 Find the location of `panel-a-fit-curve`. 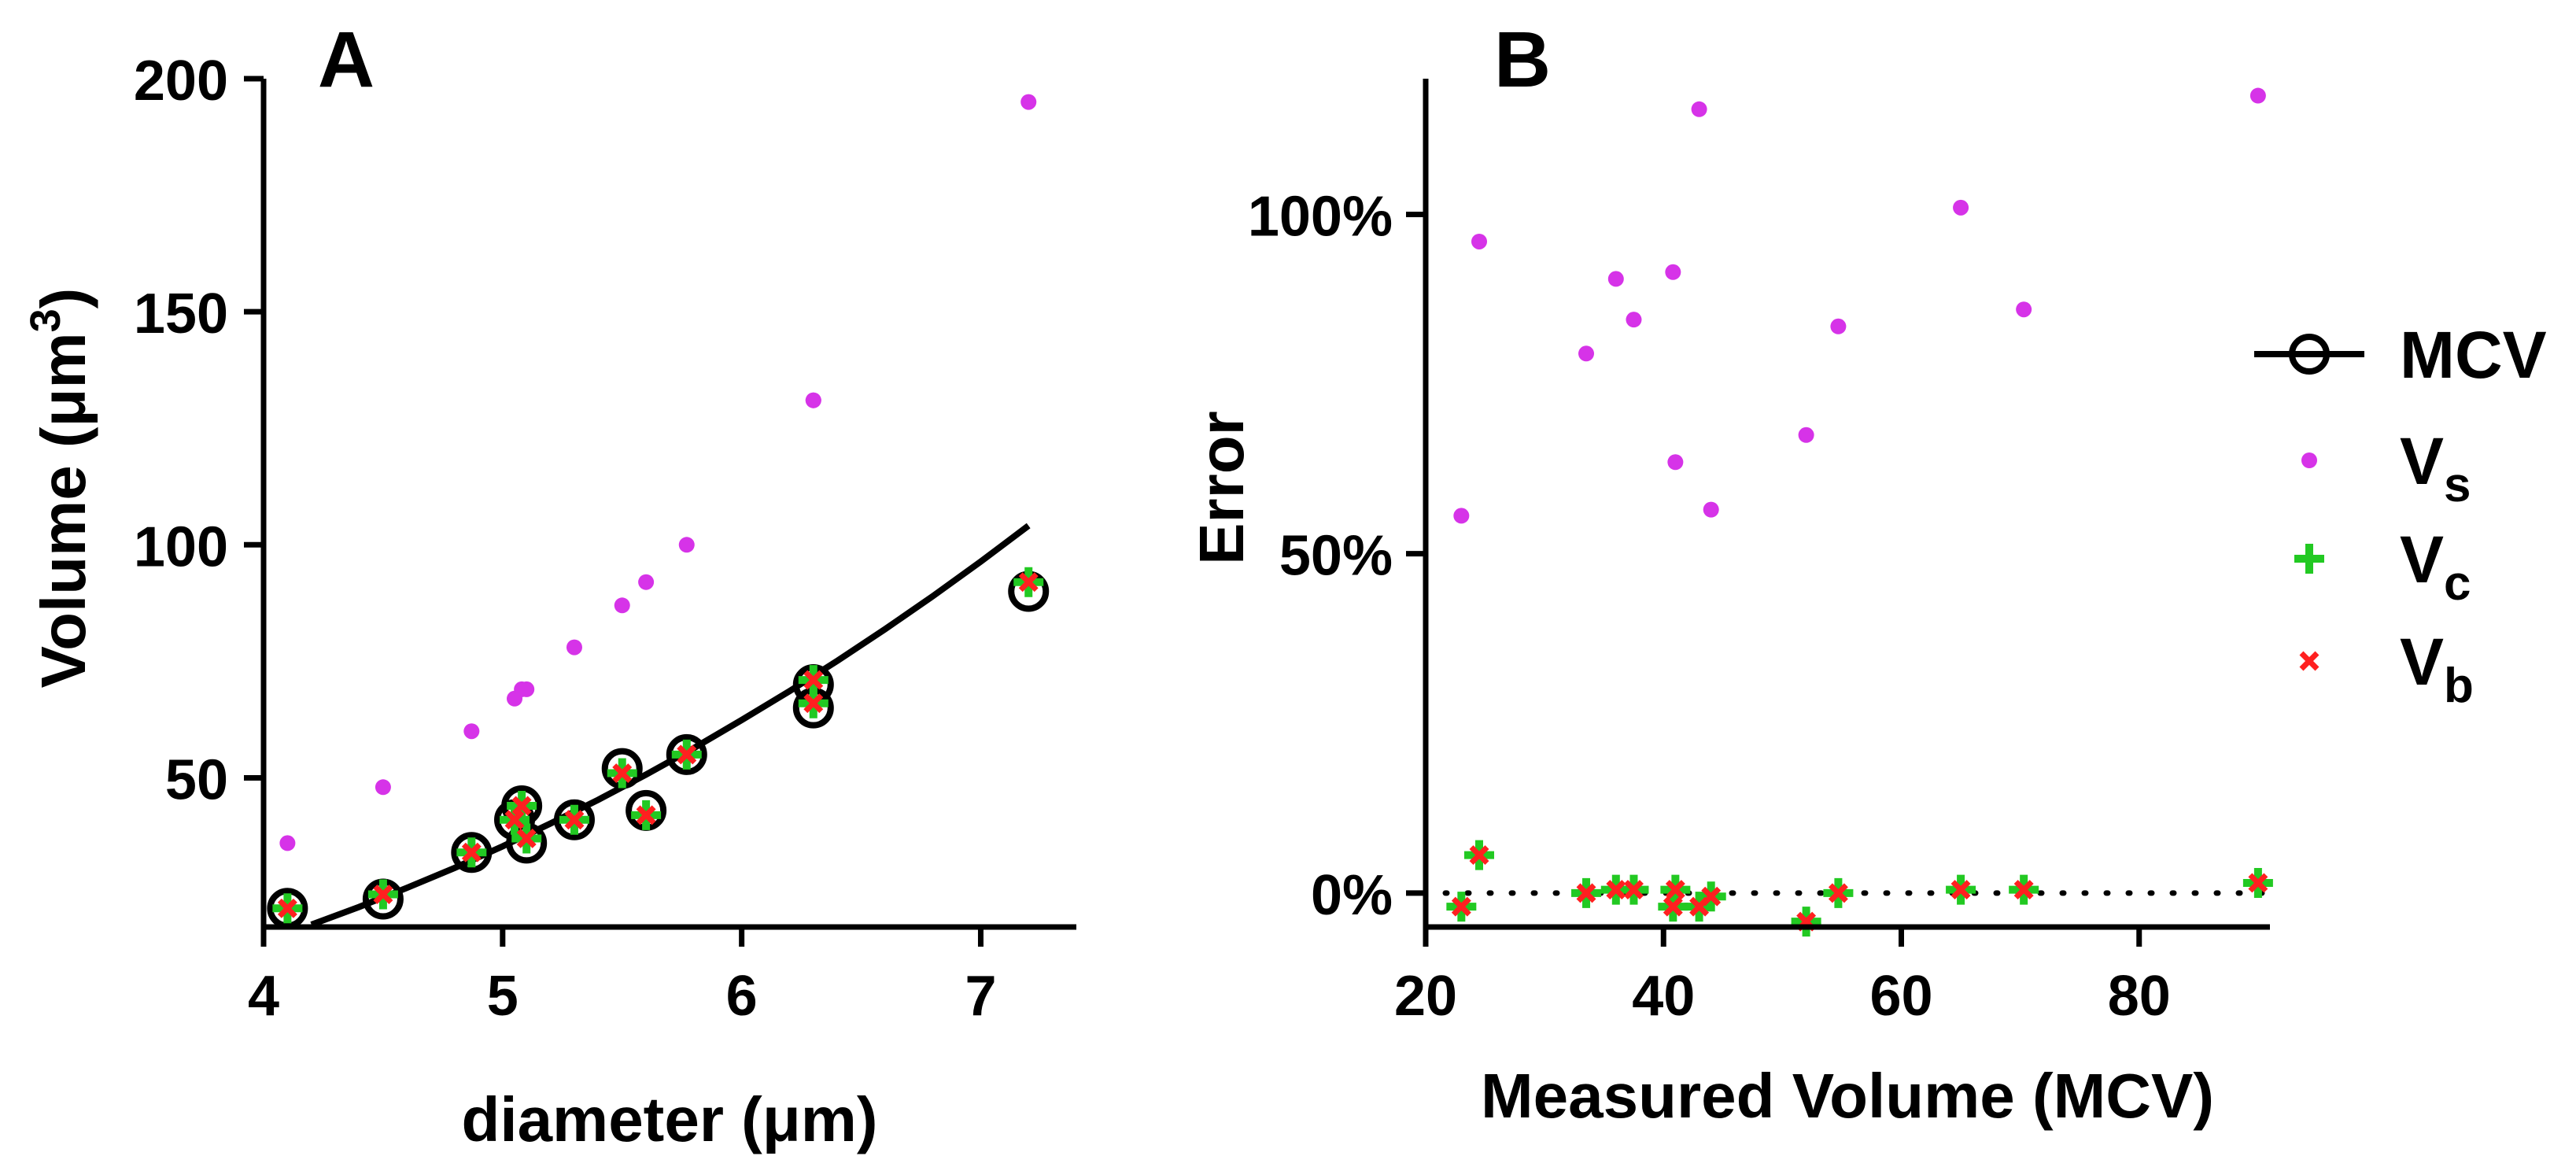

panel-a-fit-curve is located at coordinates (670, 725).